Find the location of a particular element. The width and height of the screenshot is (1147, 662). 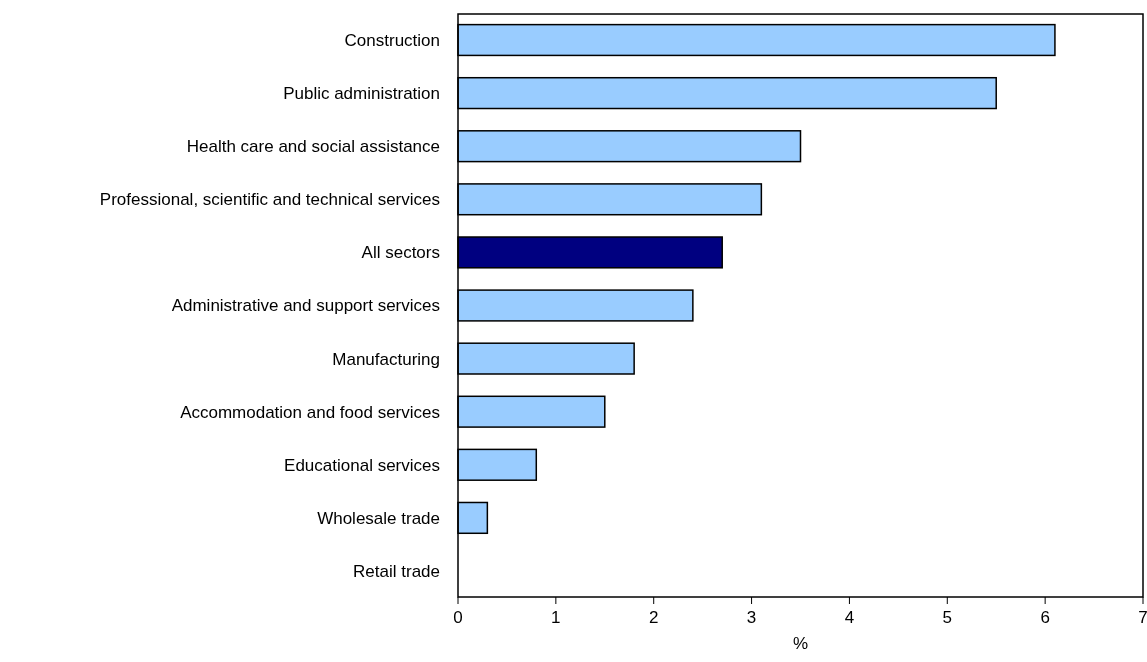

y-tick-label: Health care and social assistance is located at coordinates (313, 147).